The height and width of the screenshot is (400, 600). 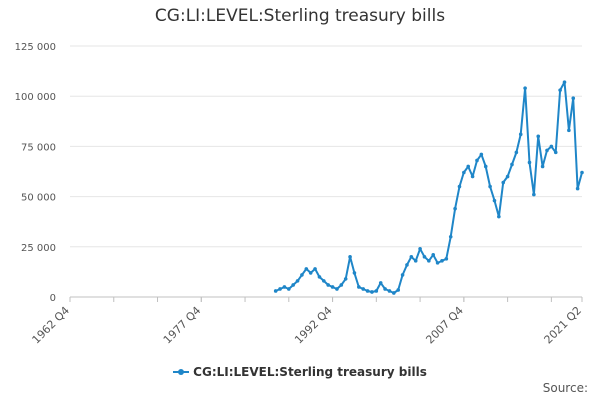 What do you see at coordinates (300, 16) in the screenshot?
I see `chart-title: CG:LI:LEVEL:Sterling treasury bills` at bounding box center [300, 16].